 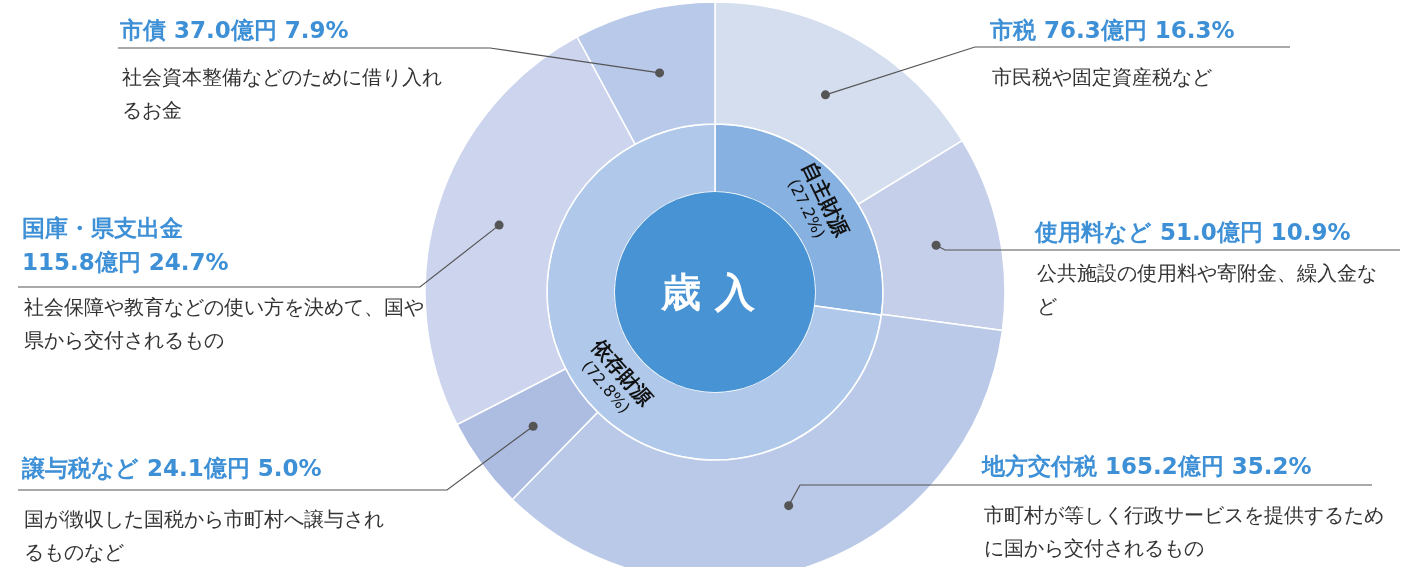 What do you see at coordinates (224, 323) in the screenshot?
I see `text: 社会保障や教育などの使い方を決めて、国や県から交付されるもの` at bounding box center [224, 323].